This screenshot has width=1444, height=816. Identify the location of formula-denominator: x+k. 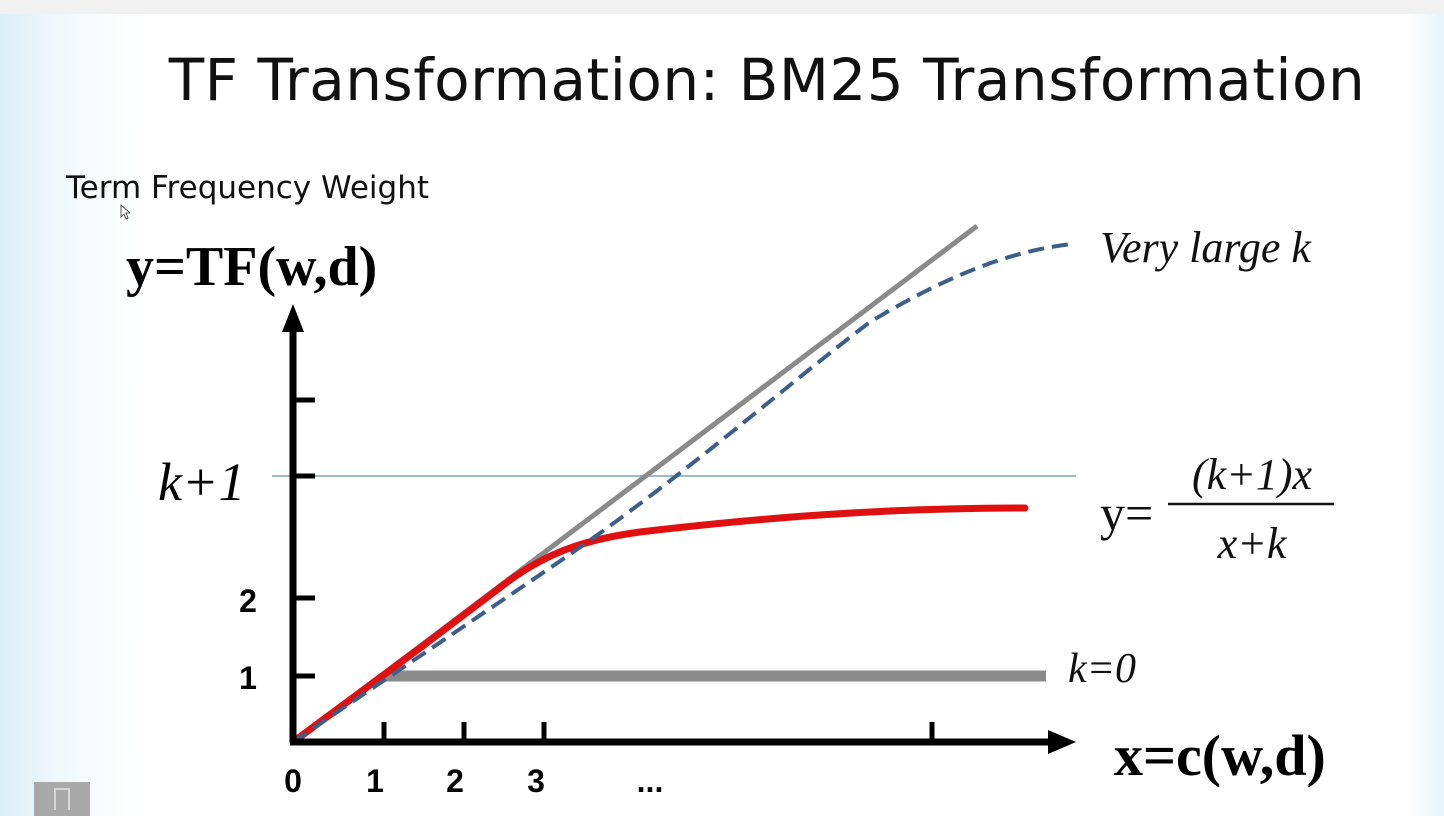
(1252, 543).